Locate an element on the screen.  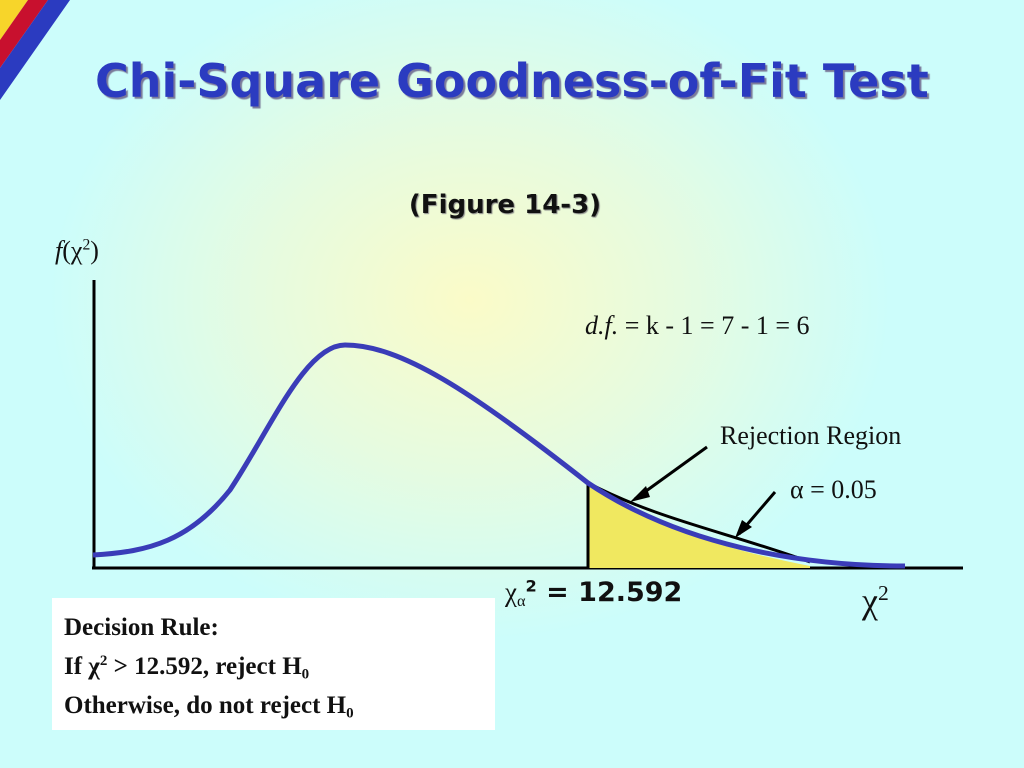
label-part: Otherwise, do not reject H is located at coordinates (205, 705).